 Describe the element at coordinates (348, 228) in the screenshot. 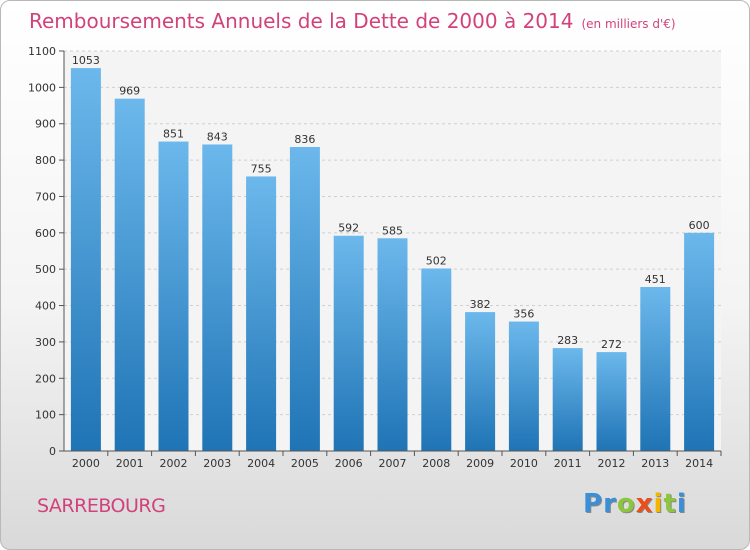

I see `data-label-2006: 592` at that location.